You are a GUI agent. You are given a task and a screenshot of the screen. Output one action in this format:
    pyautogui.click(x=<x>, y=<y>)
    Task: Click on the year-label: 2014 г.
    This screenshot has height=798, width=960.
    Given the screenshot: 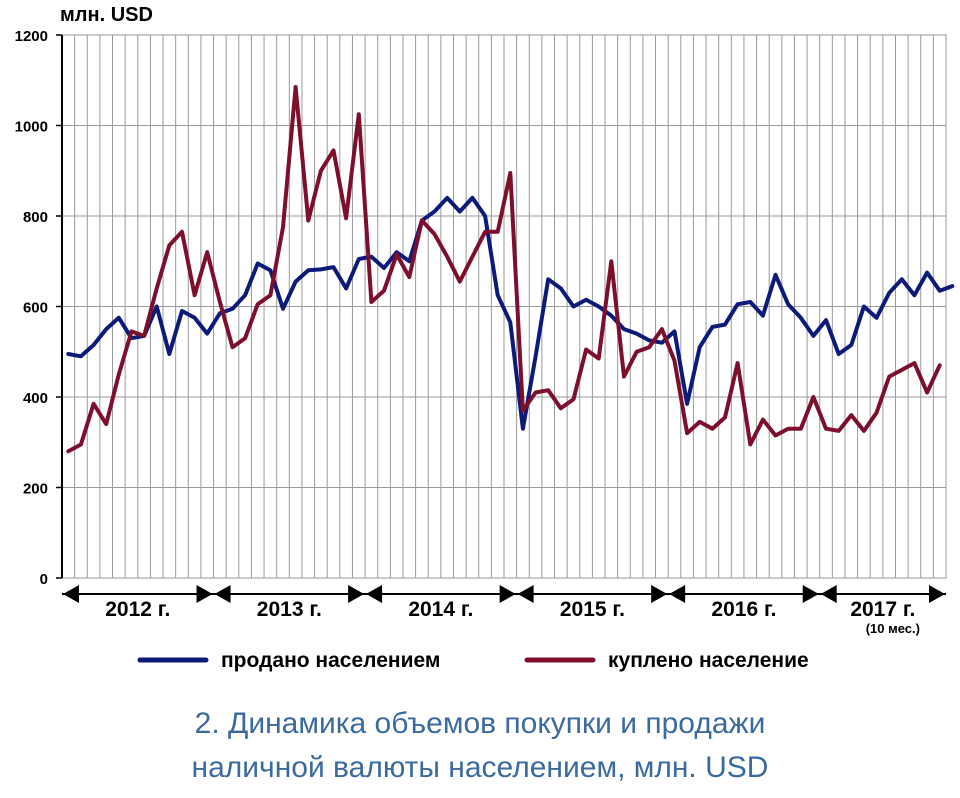 What is the action you would take?
    pyautogui.click(x=440, y=609)
    